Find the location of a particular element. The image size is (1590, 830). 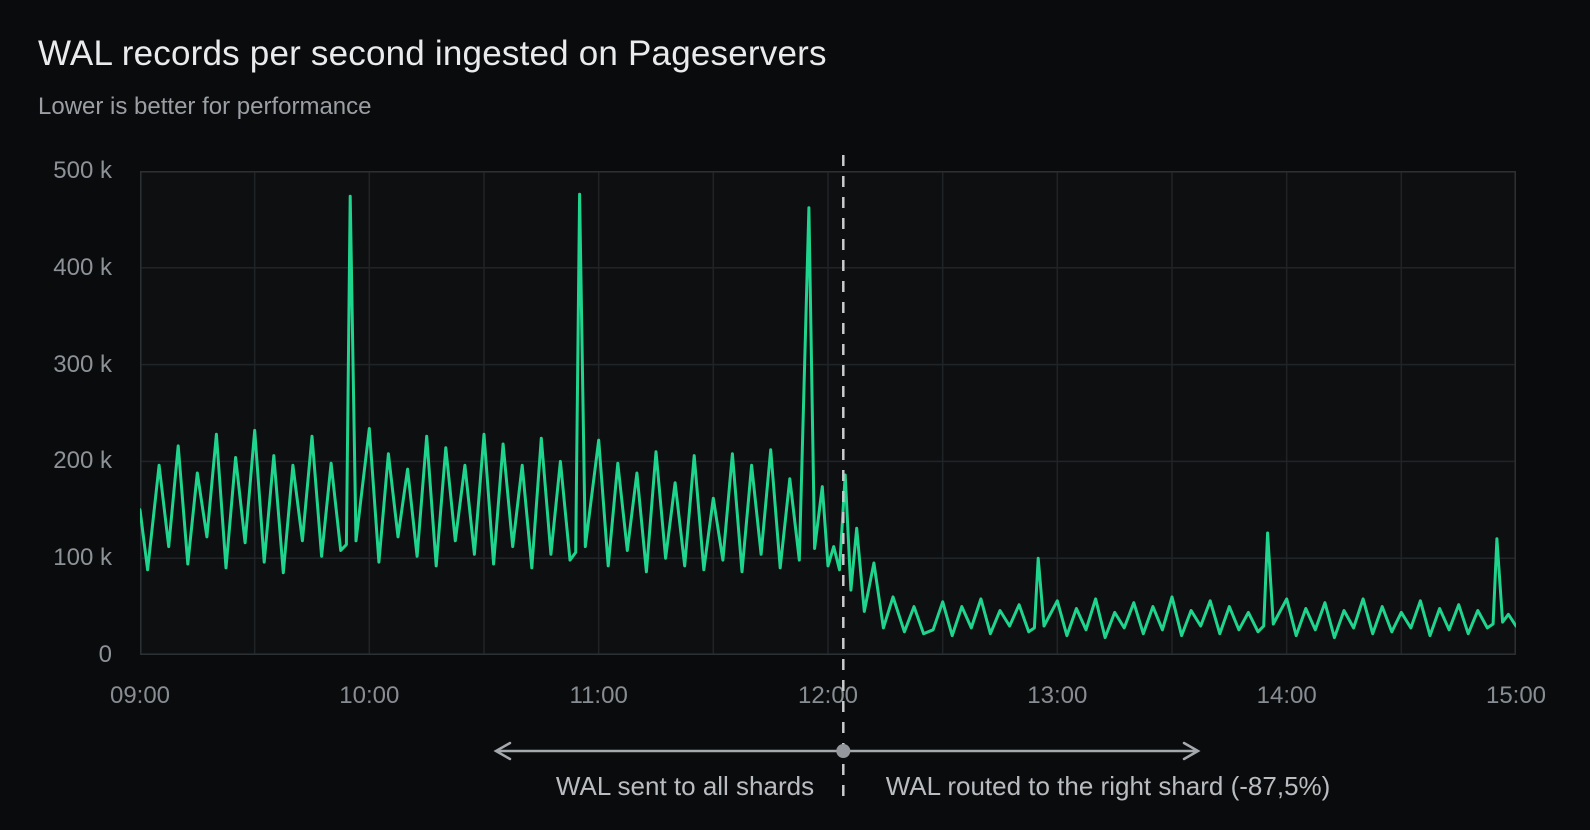

x-tick-label: 09:00 is located at coordinates (140, 695).